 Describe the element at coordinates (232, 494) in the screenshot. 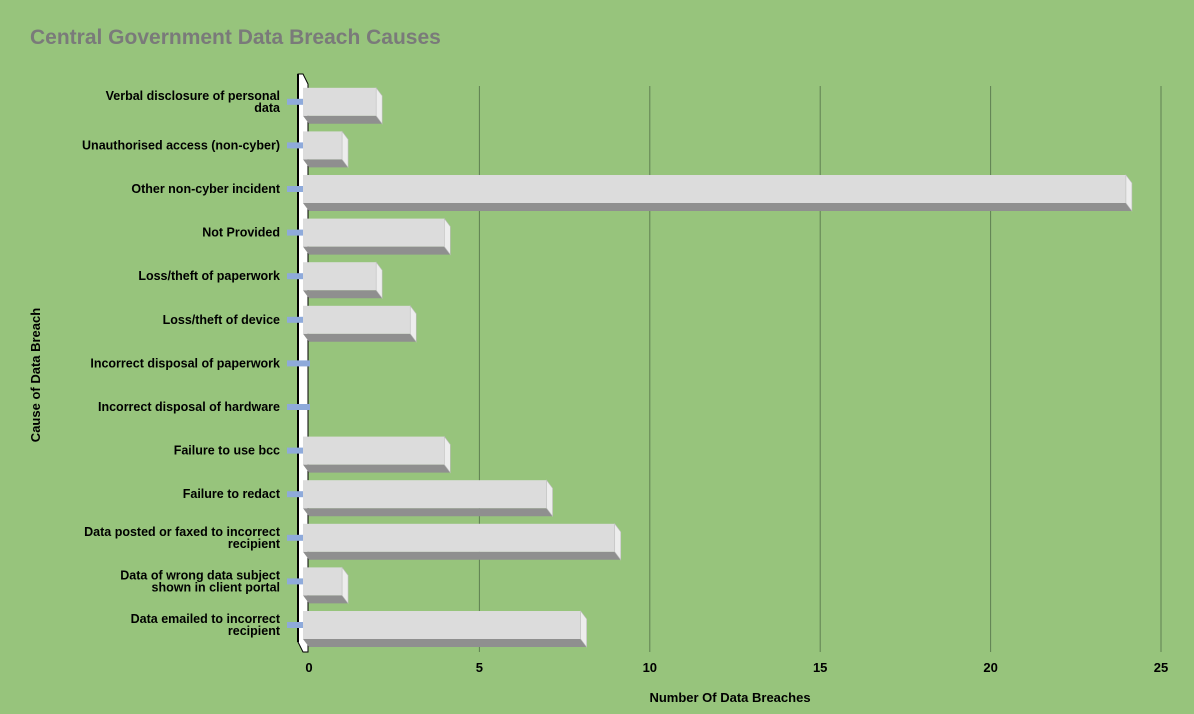

I see `y-tick-label: Failure to redact` at that location.